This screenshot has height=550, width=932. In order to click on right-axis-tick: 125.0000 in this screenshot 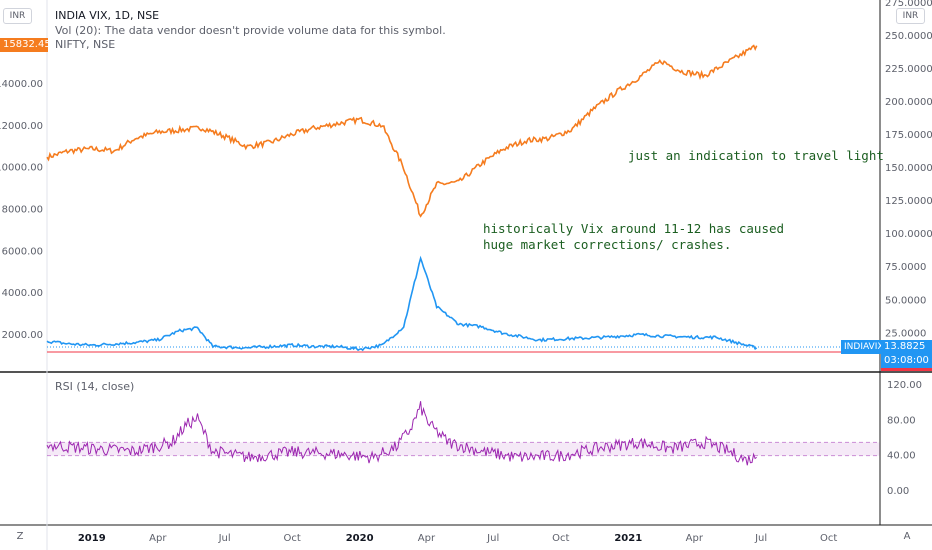, I will do `click(908, 201)`.